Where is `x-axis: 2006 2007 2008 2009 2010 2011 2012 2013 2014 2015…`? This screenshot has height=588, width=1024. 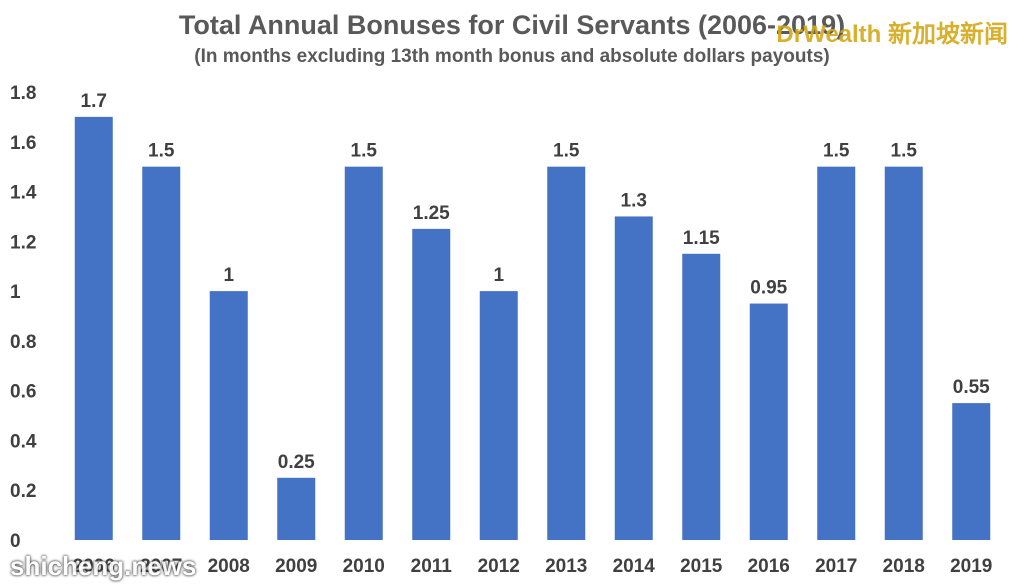
x-axis: 2006 2007 2008 2009 2010 2011 2012 2013 2014 2015… is located at coordinates (533, 566).